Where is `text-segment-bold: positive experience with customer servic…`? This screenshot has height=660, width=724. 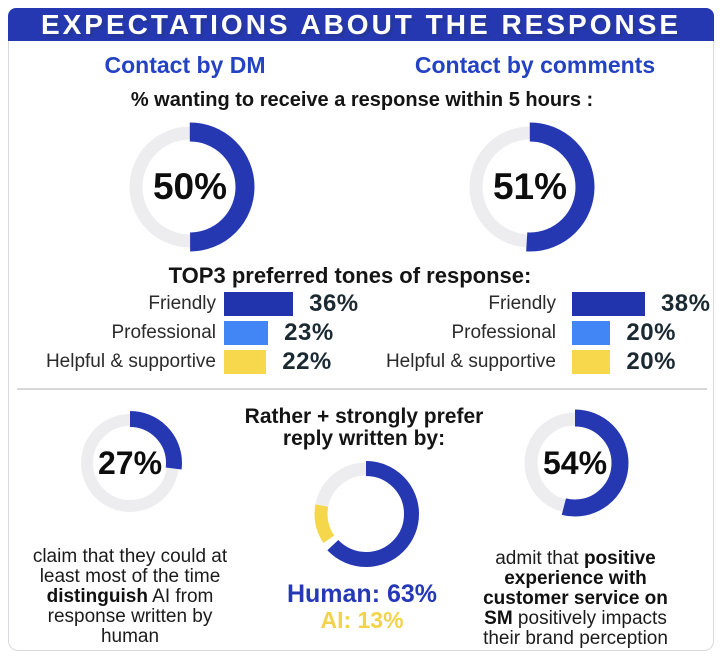 text-segment-bold: positive experience with customer servic… is located at coordinates (575, 588).